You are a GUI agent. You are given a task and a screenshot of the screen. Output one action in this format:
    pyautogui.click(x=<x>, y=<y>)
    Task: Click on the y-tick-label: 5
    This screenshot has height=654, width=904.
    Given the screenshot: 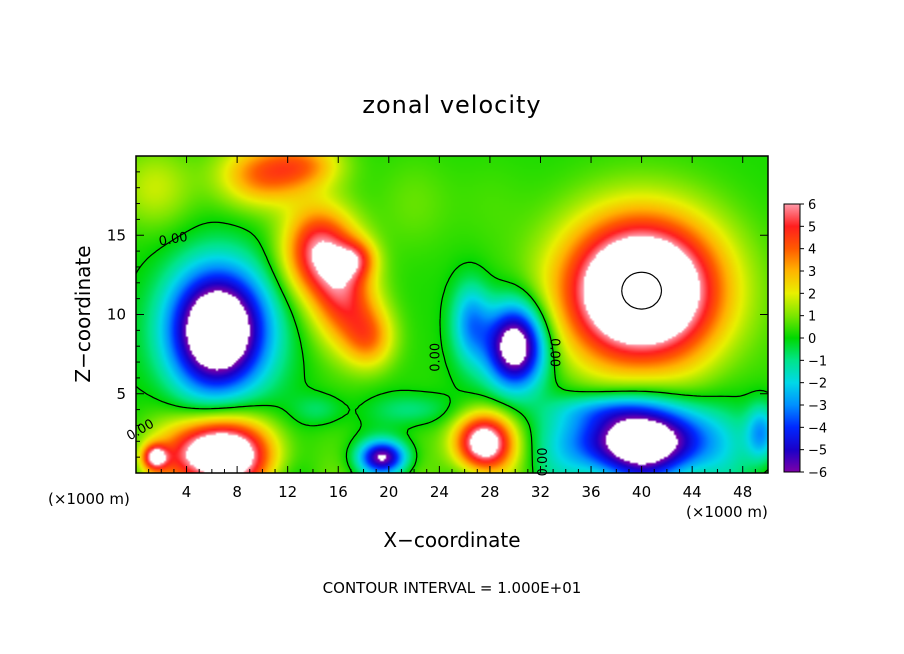 What is the action you would take?
    pyautogui.click(x=121, y=394)
    